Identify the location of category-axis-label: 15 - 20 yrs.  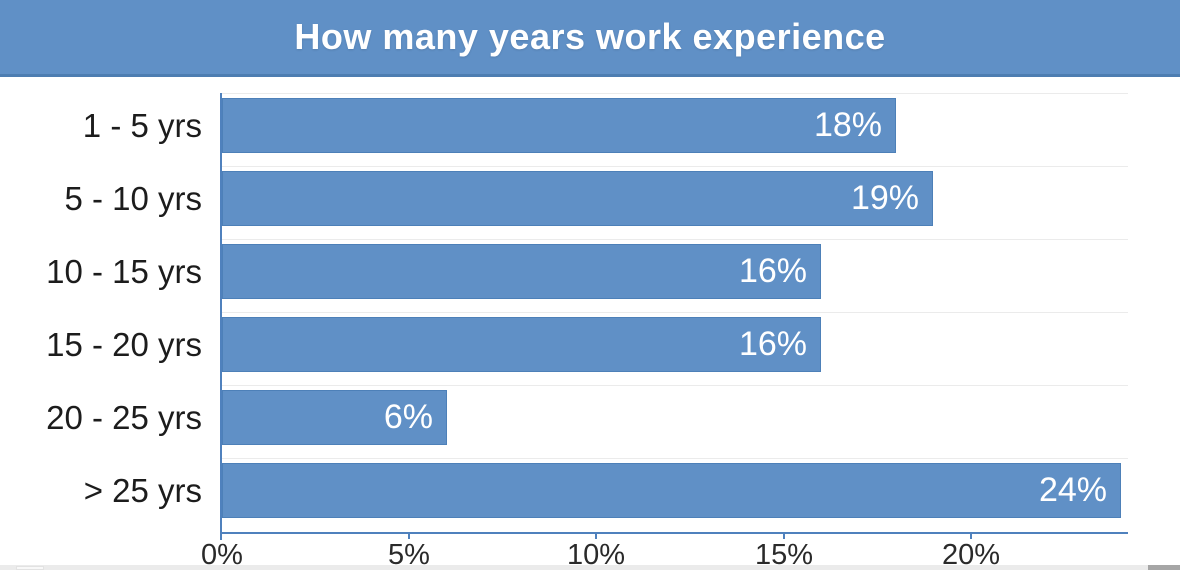
(124, 344).